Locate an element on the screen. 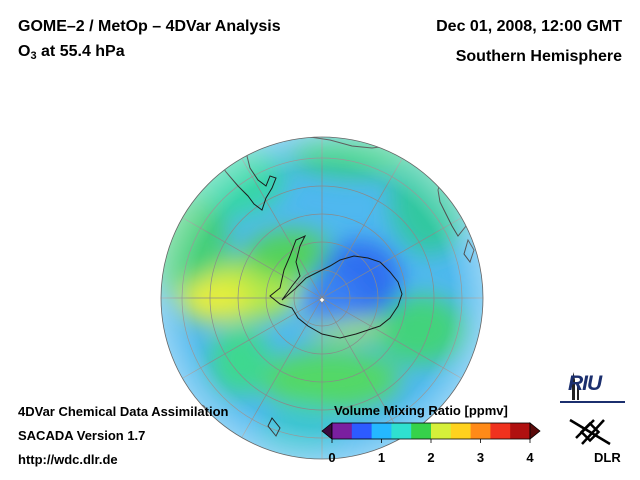  colorbar-over-arrow is located at coordinates (535, 431).